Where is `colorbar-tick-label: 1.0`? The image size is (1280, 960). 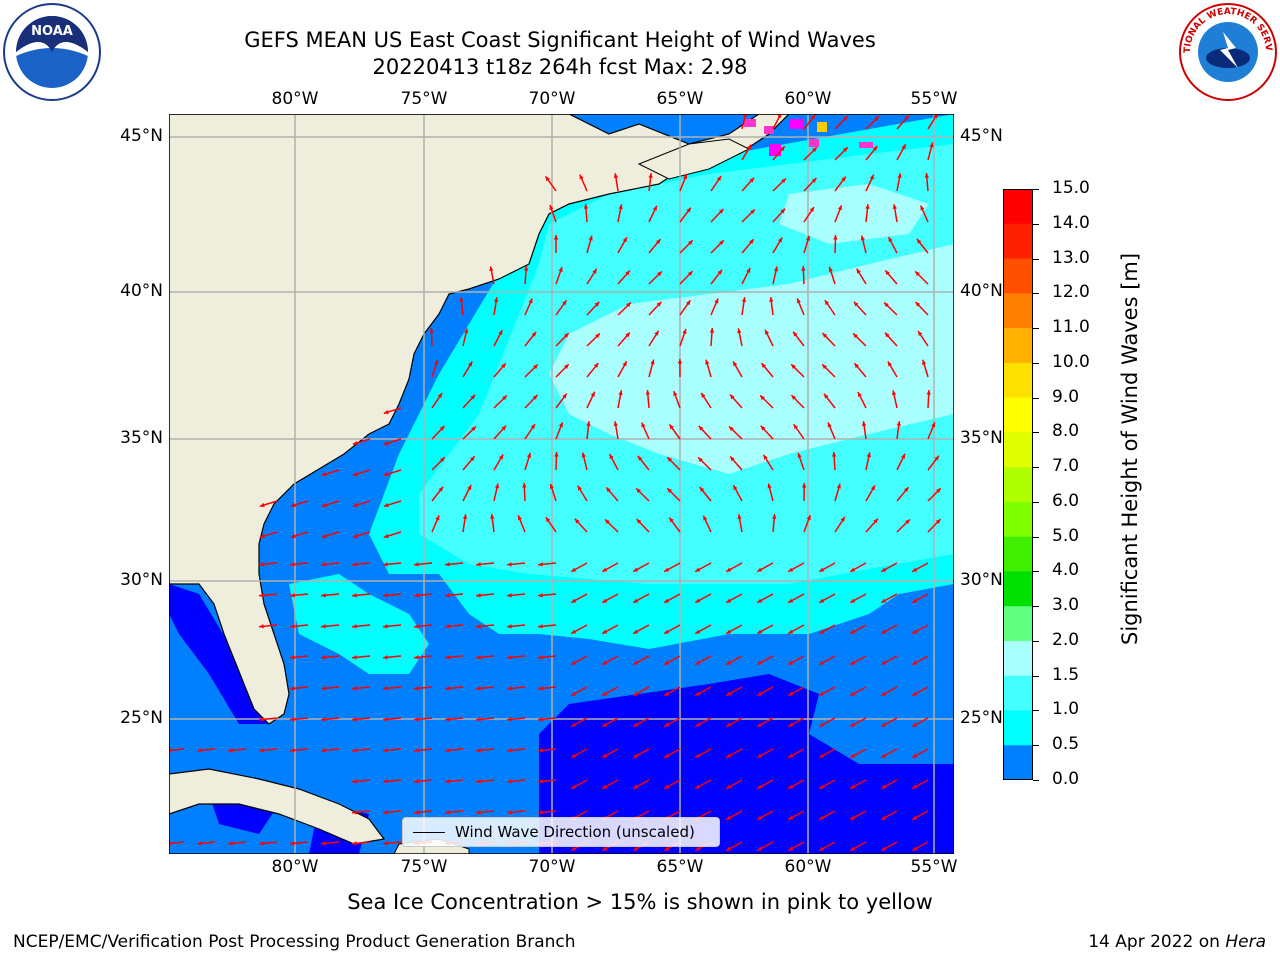 colorbar-tick-label: 1.0 is located at coordinates (1066, 709).